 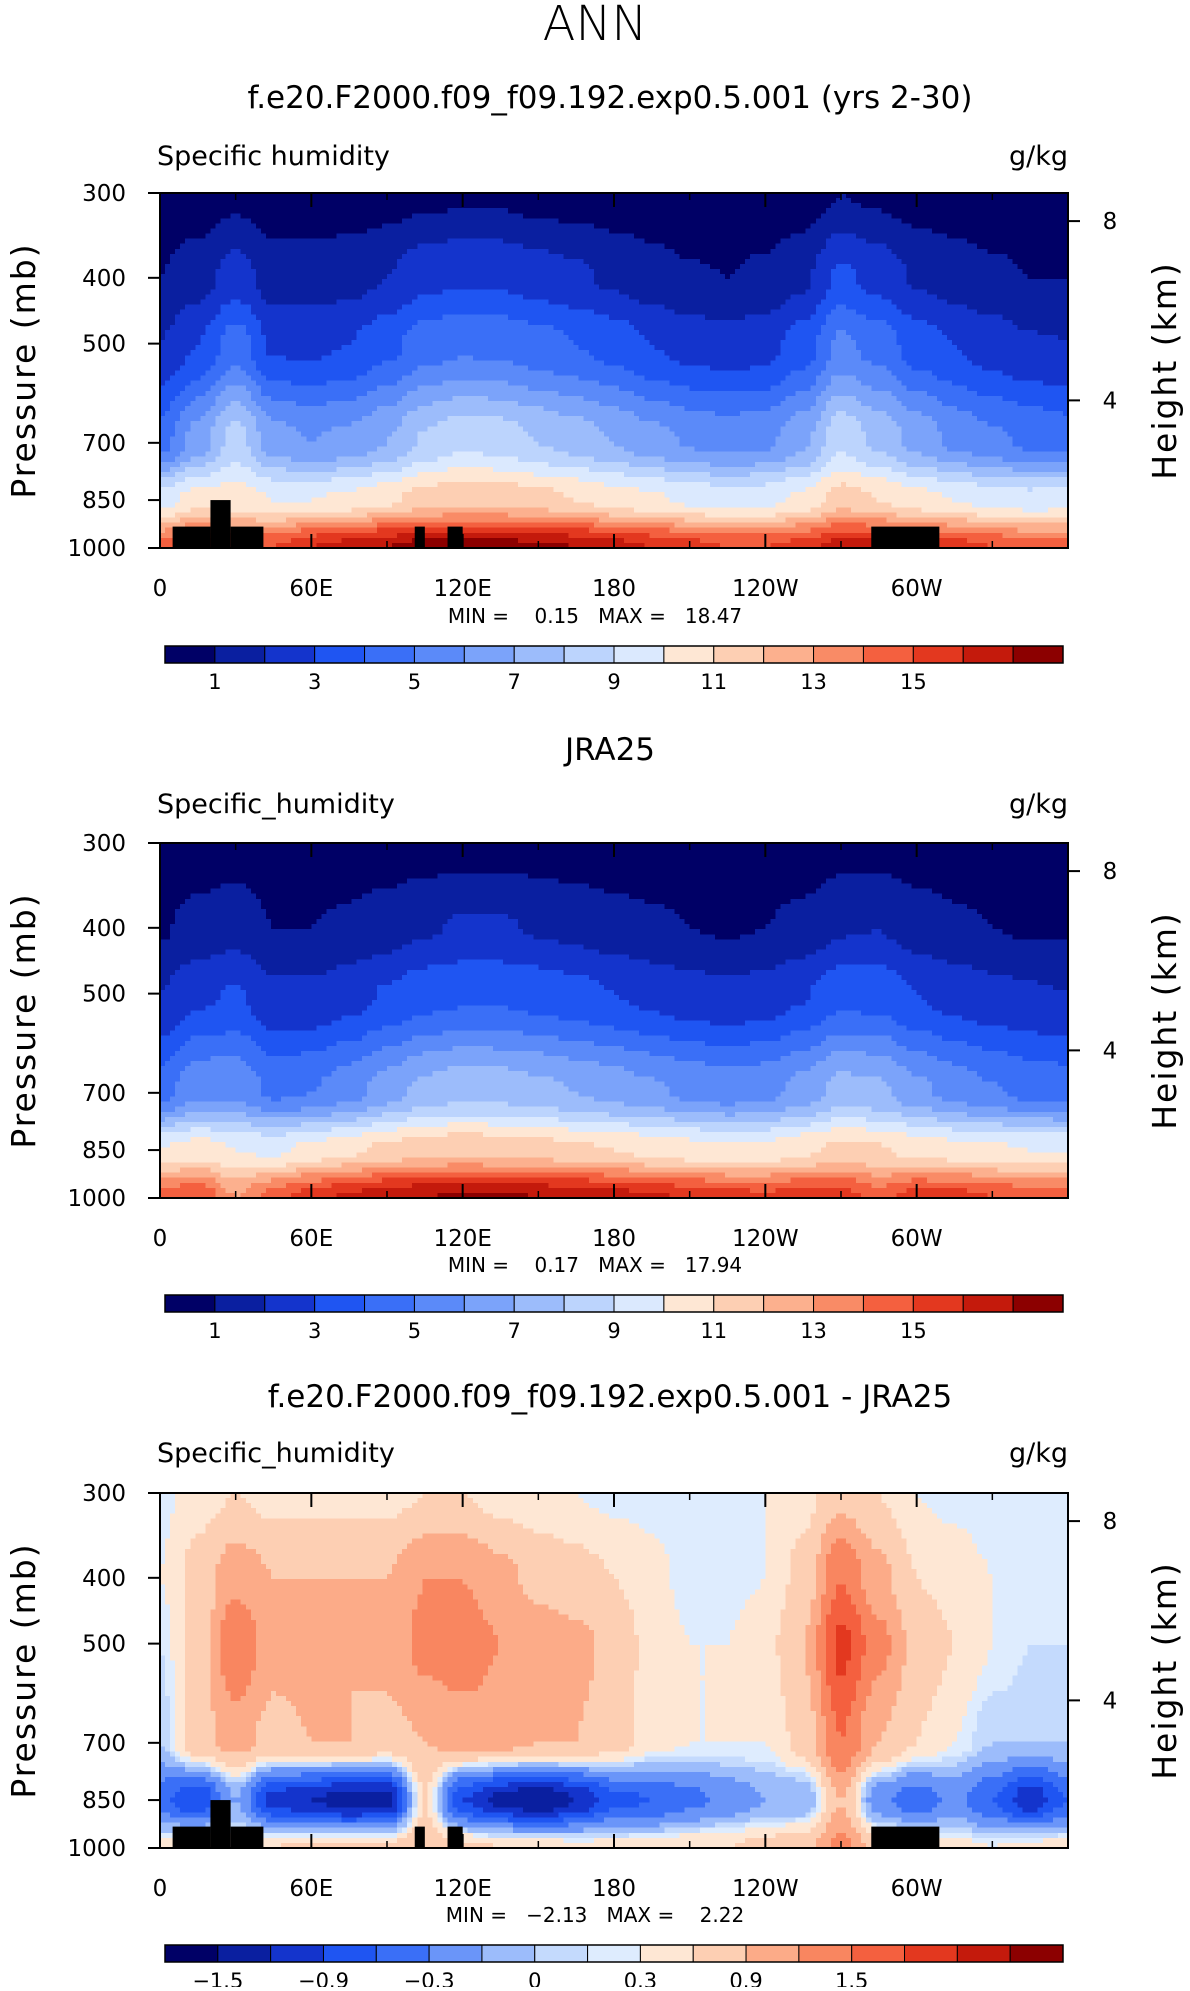 I want to click on panel-3-x-tick-label: 120E, so click(x=462, y=1889).